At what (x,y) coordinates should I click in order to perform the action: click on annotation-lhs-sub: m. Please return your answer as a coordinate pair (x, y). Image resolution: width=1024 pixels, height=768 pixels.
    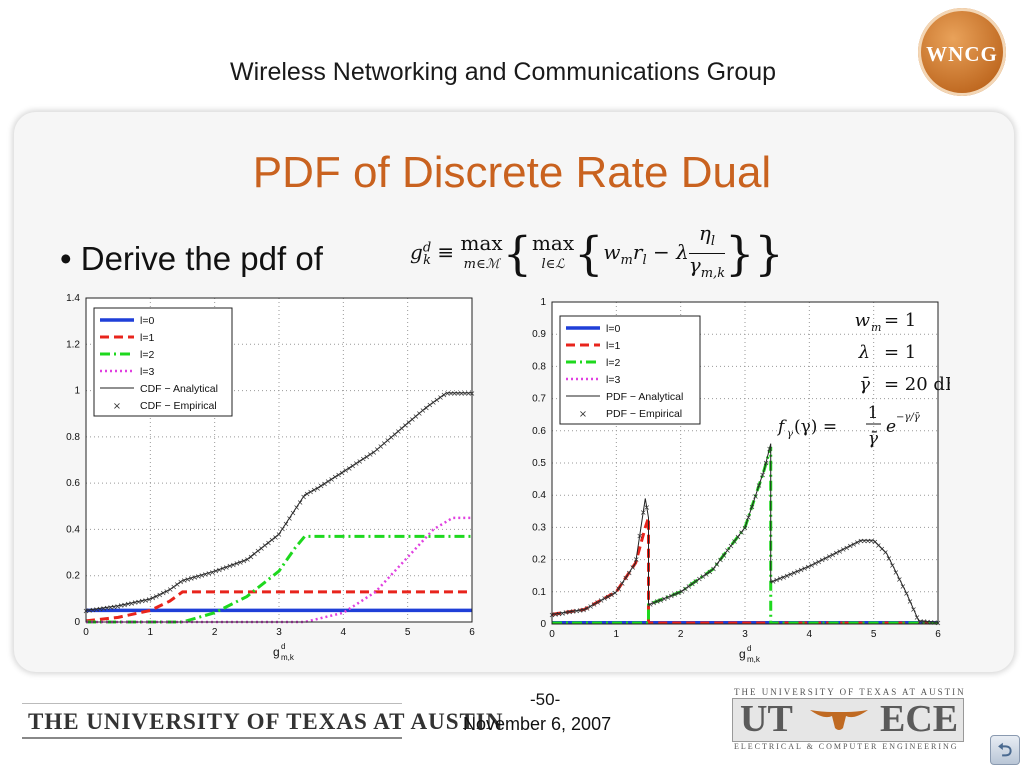
    Looking at the image, I should click on (876, 327).